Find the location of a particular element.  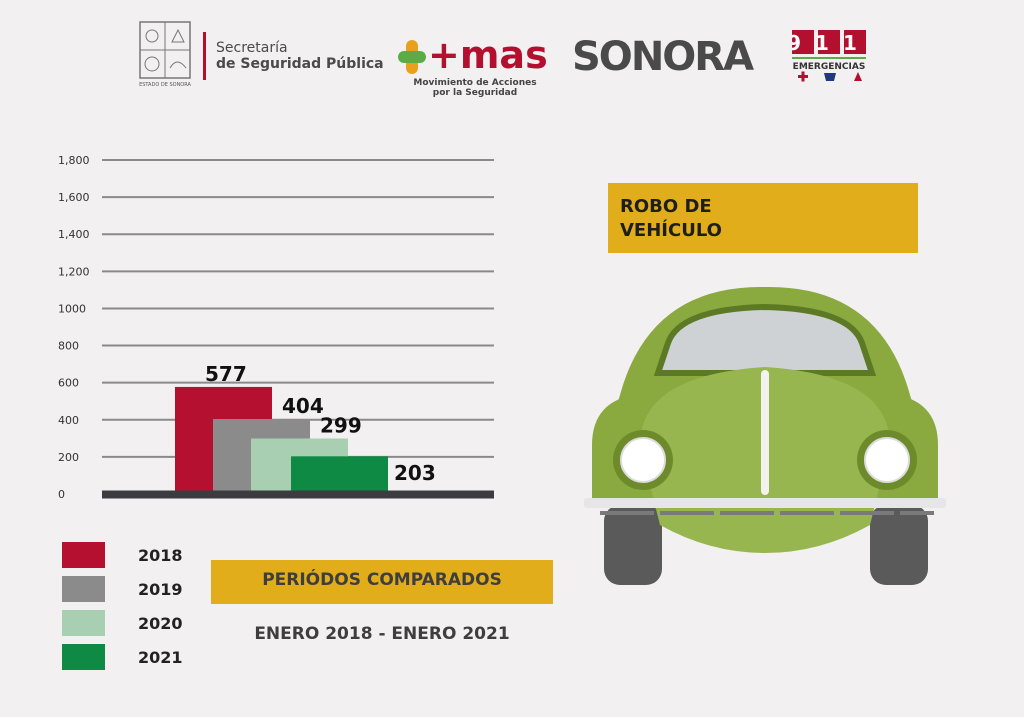

legend-swatch-2021 is located at coordinates (83, 657).